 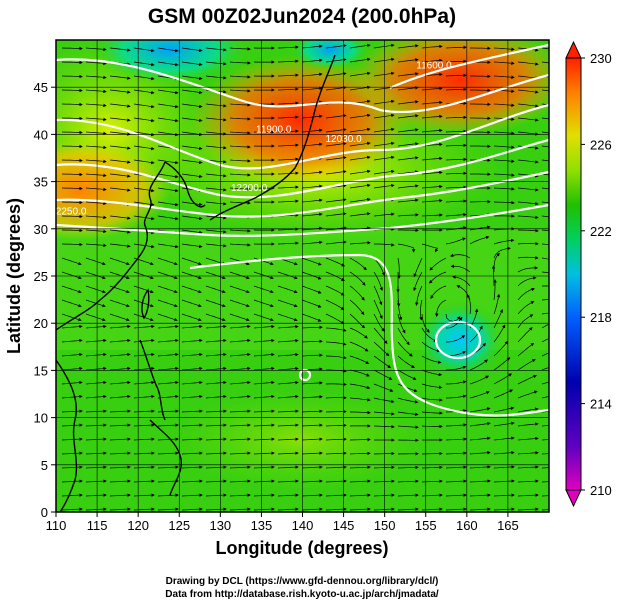 I want to click on cyclone-cold-core, so click(x=460, y=340).